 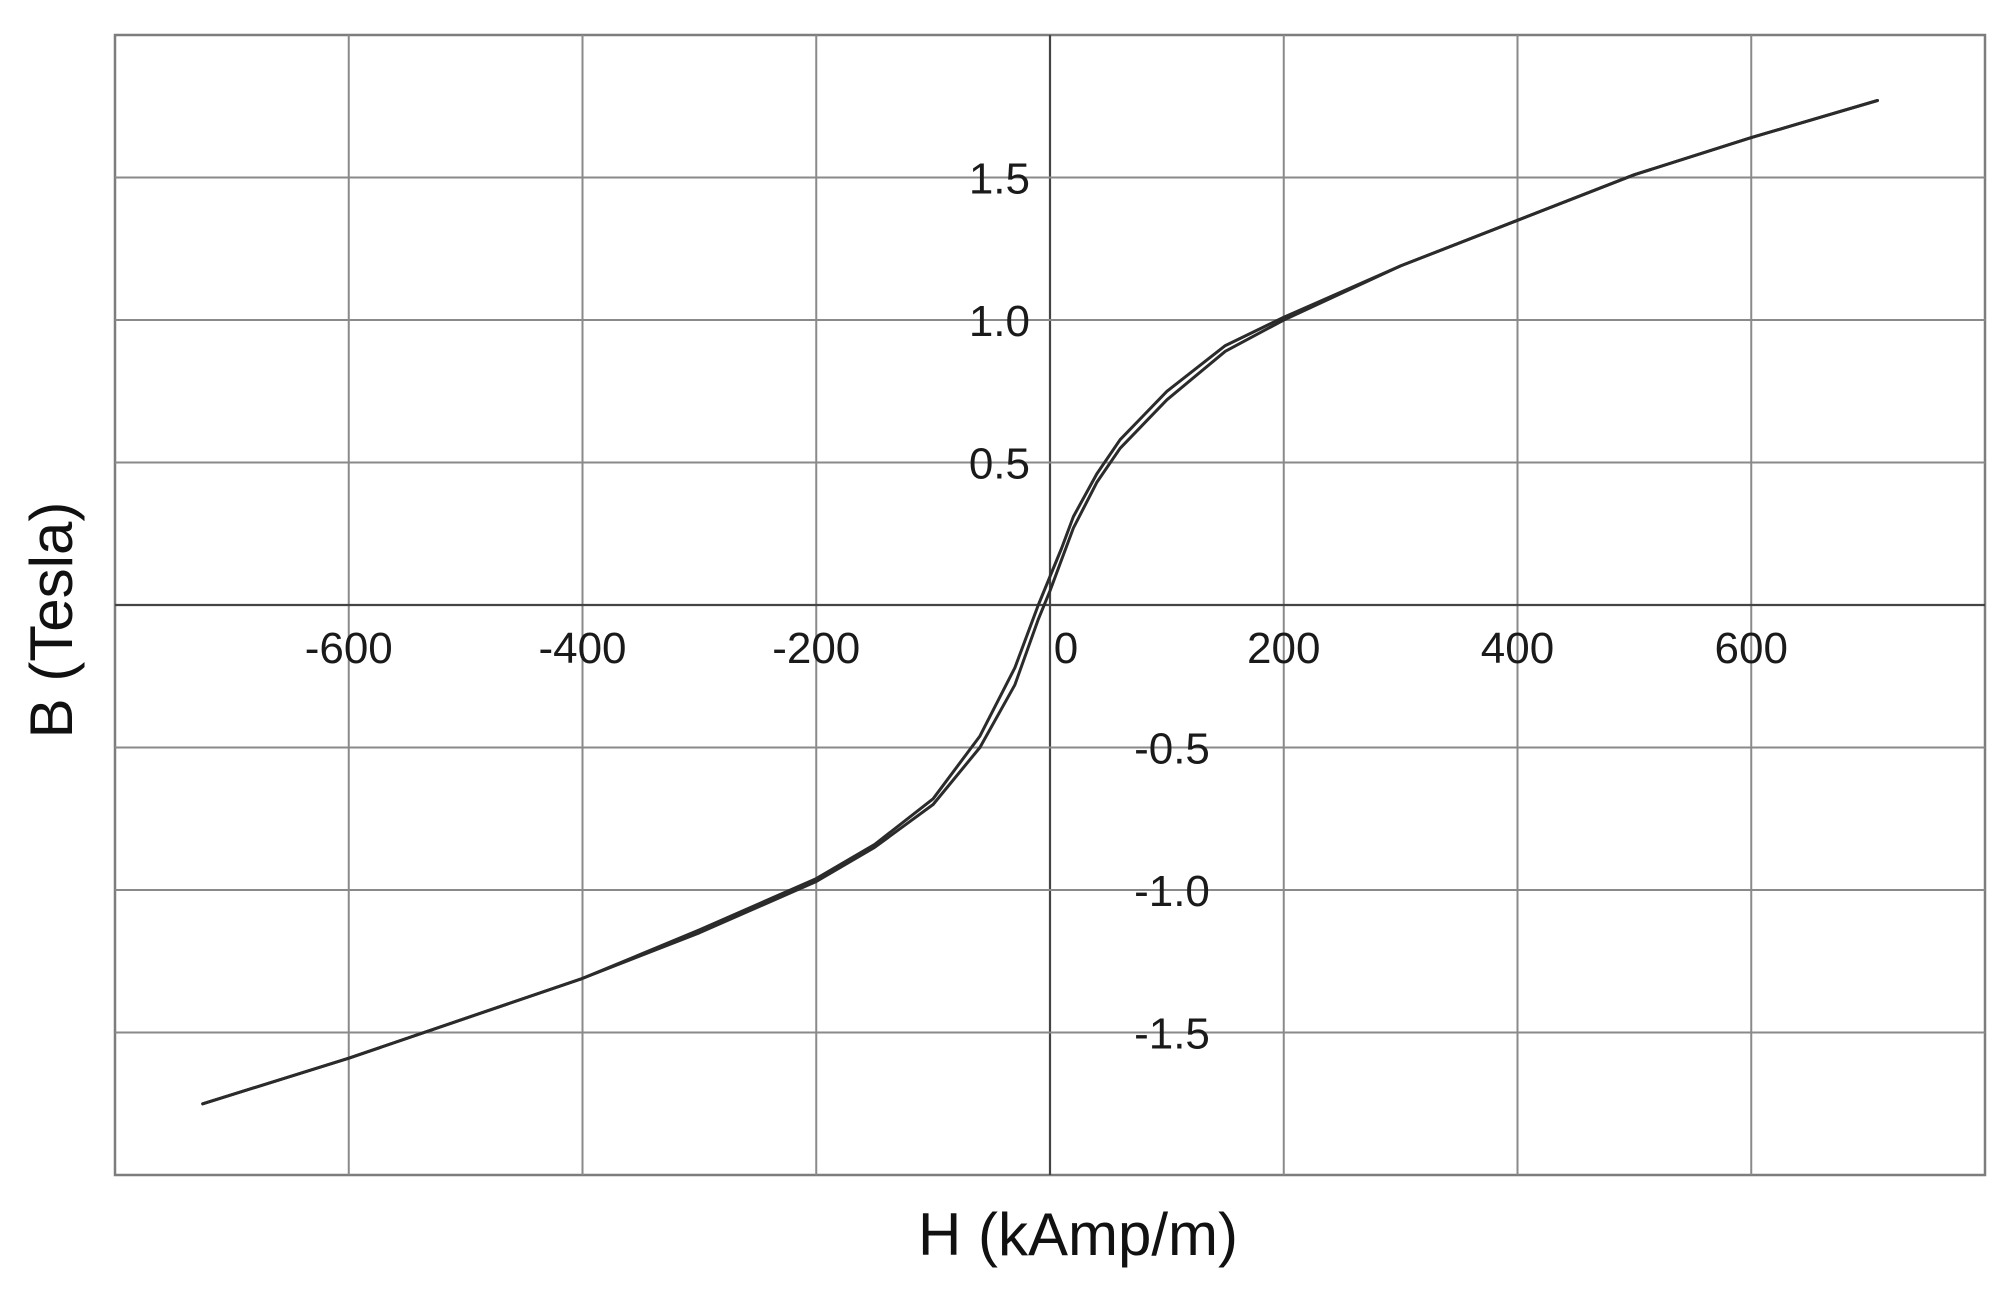 I want to click on y-axis-label: B (Tesla), so click(x=51, y=620).